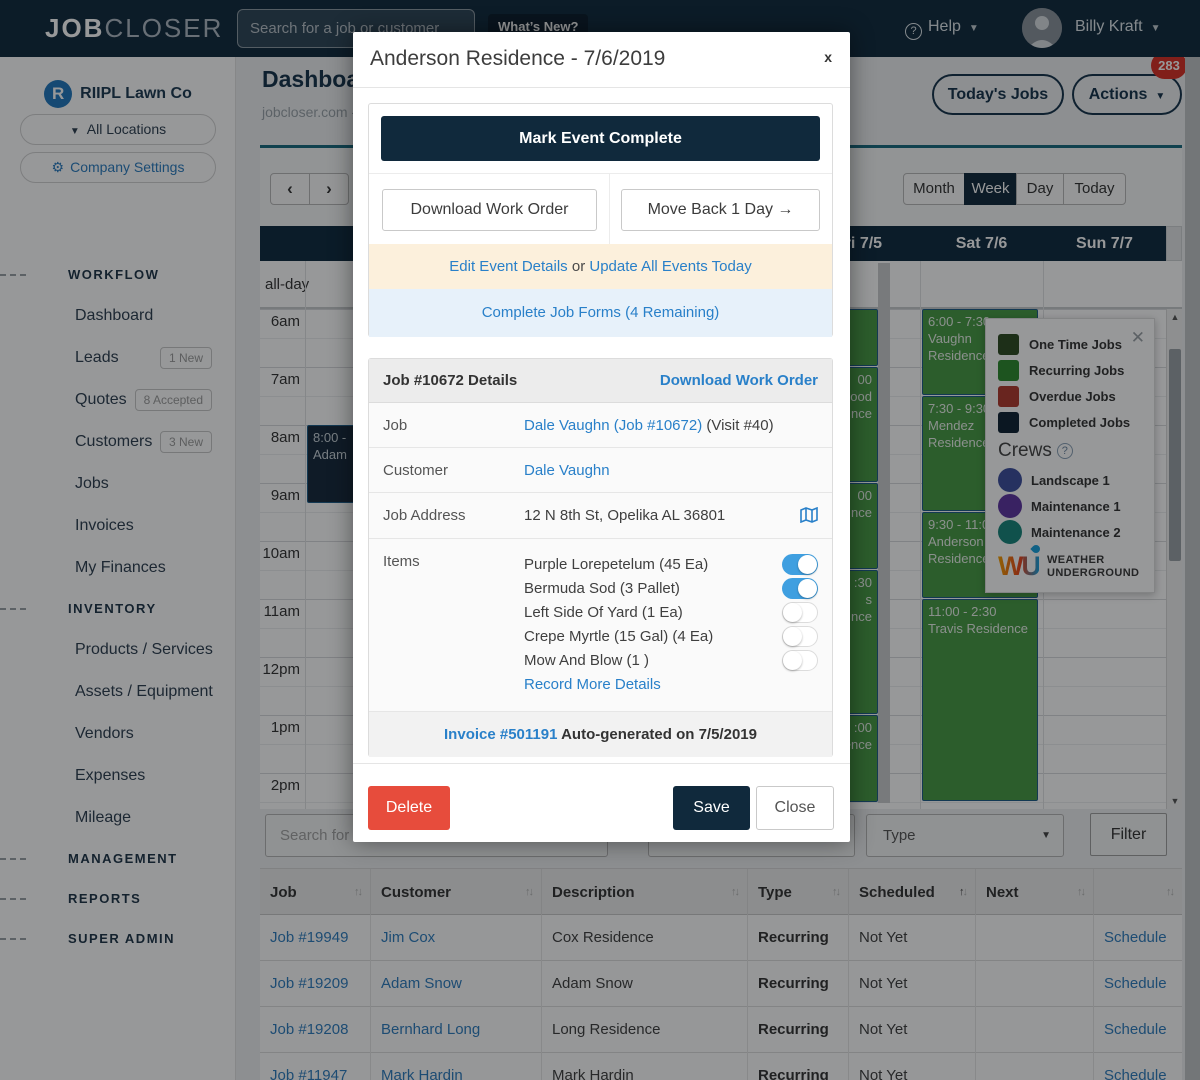 The image size is (1200, 1080). Describe the element at coordinates (118, 692) in the screenshot. I see `sidebar-item-assets-equipment: Assets / Equipment` at that location.